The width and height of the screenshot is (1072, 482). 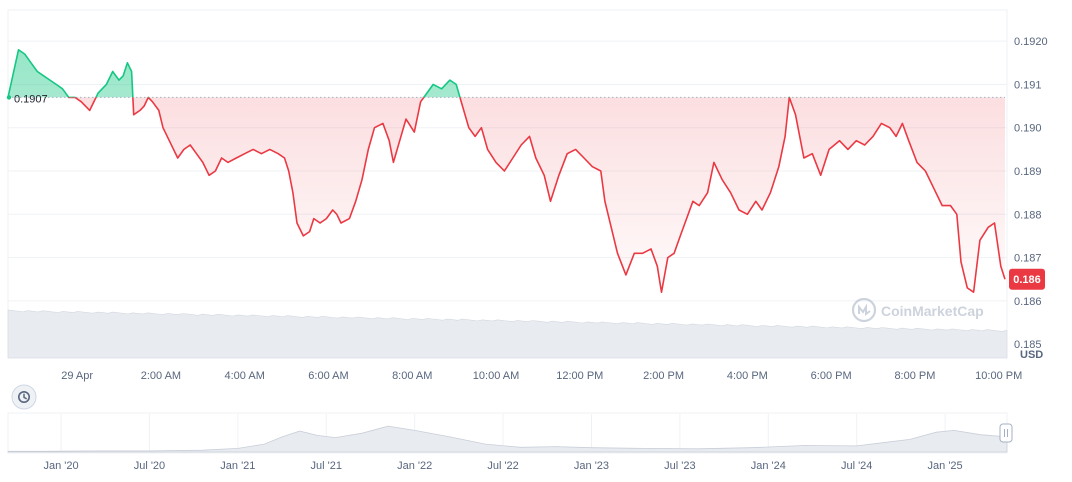 What do you see at coordinates (856, 466) in the screenshot?
I see `navigator-tick-label: Jul '24` at bounding box center [856, 466].